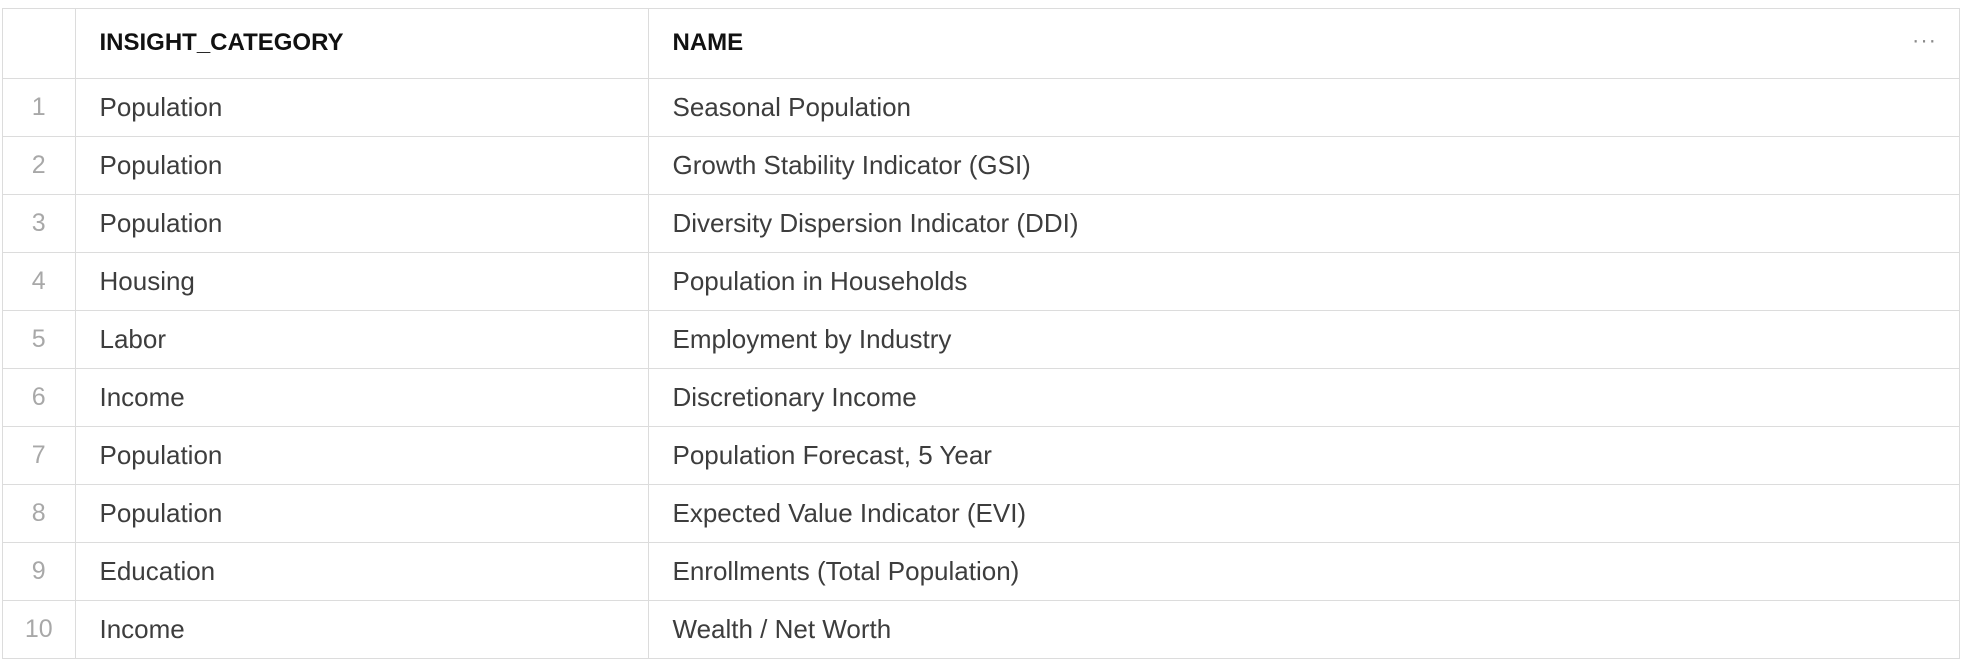 The width and height of the screenshot is (1966, 660). Describe the element at coordinates (1303, 223) in the screenshot. I see `cell-name: Diversity Dispersion Indicator (DDI)` at that location.